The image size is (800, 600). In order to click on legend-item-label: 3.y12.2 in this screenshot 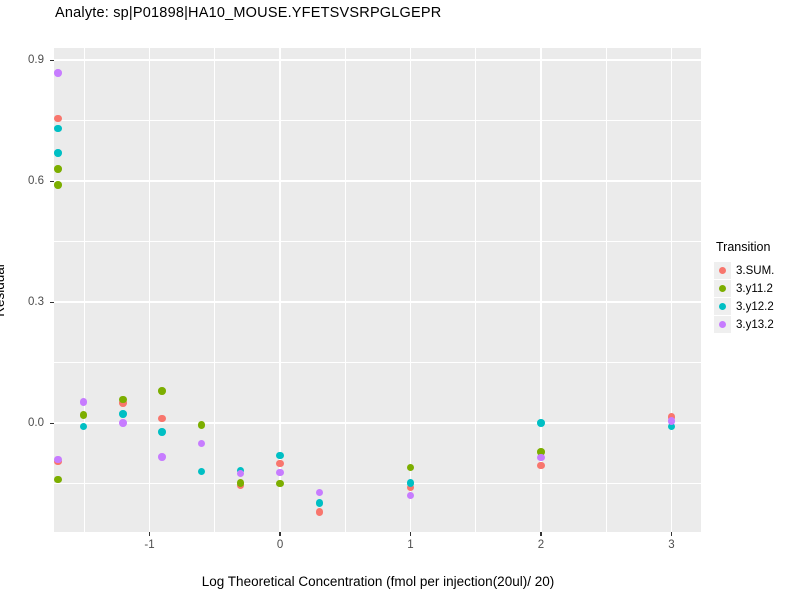, I will do `click(755, 306)`.